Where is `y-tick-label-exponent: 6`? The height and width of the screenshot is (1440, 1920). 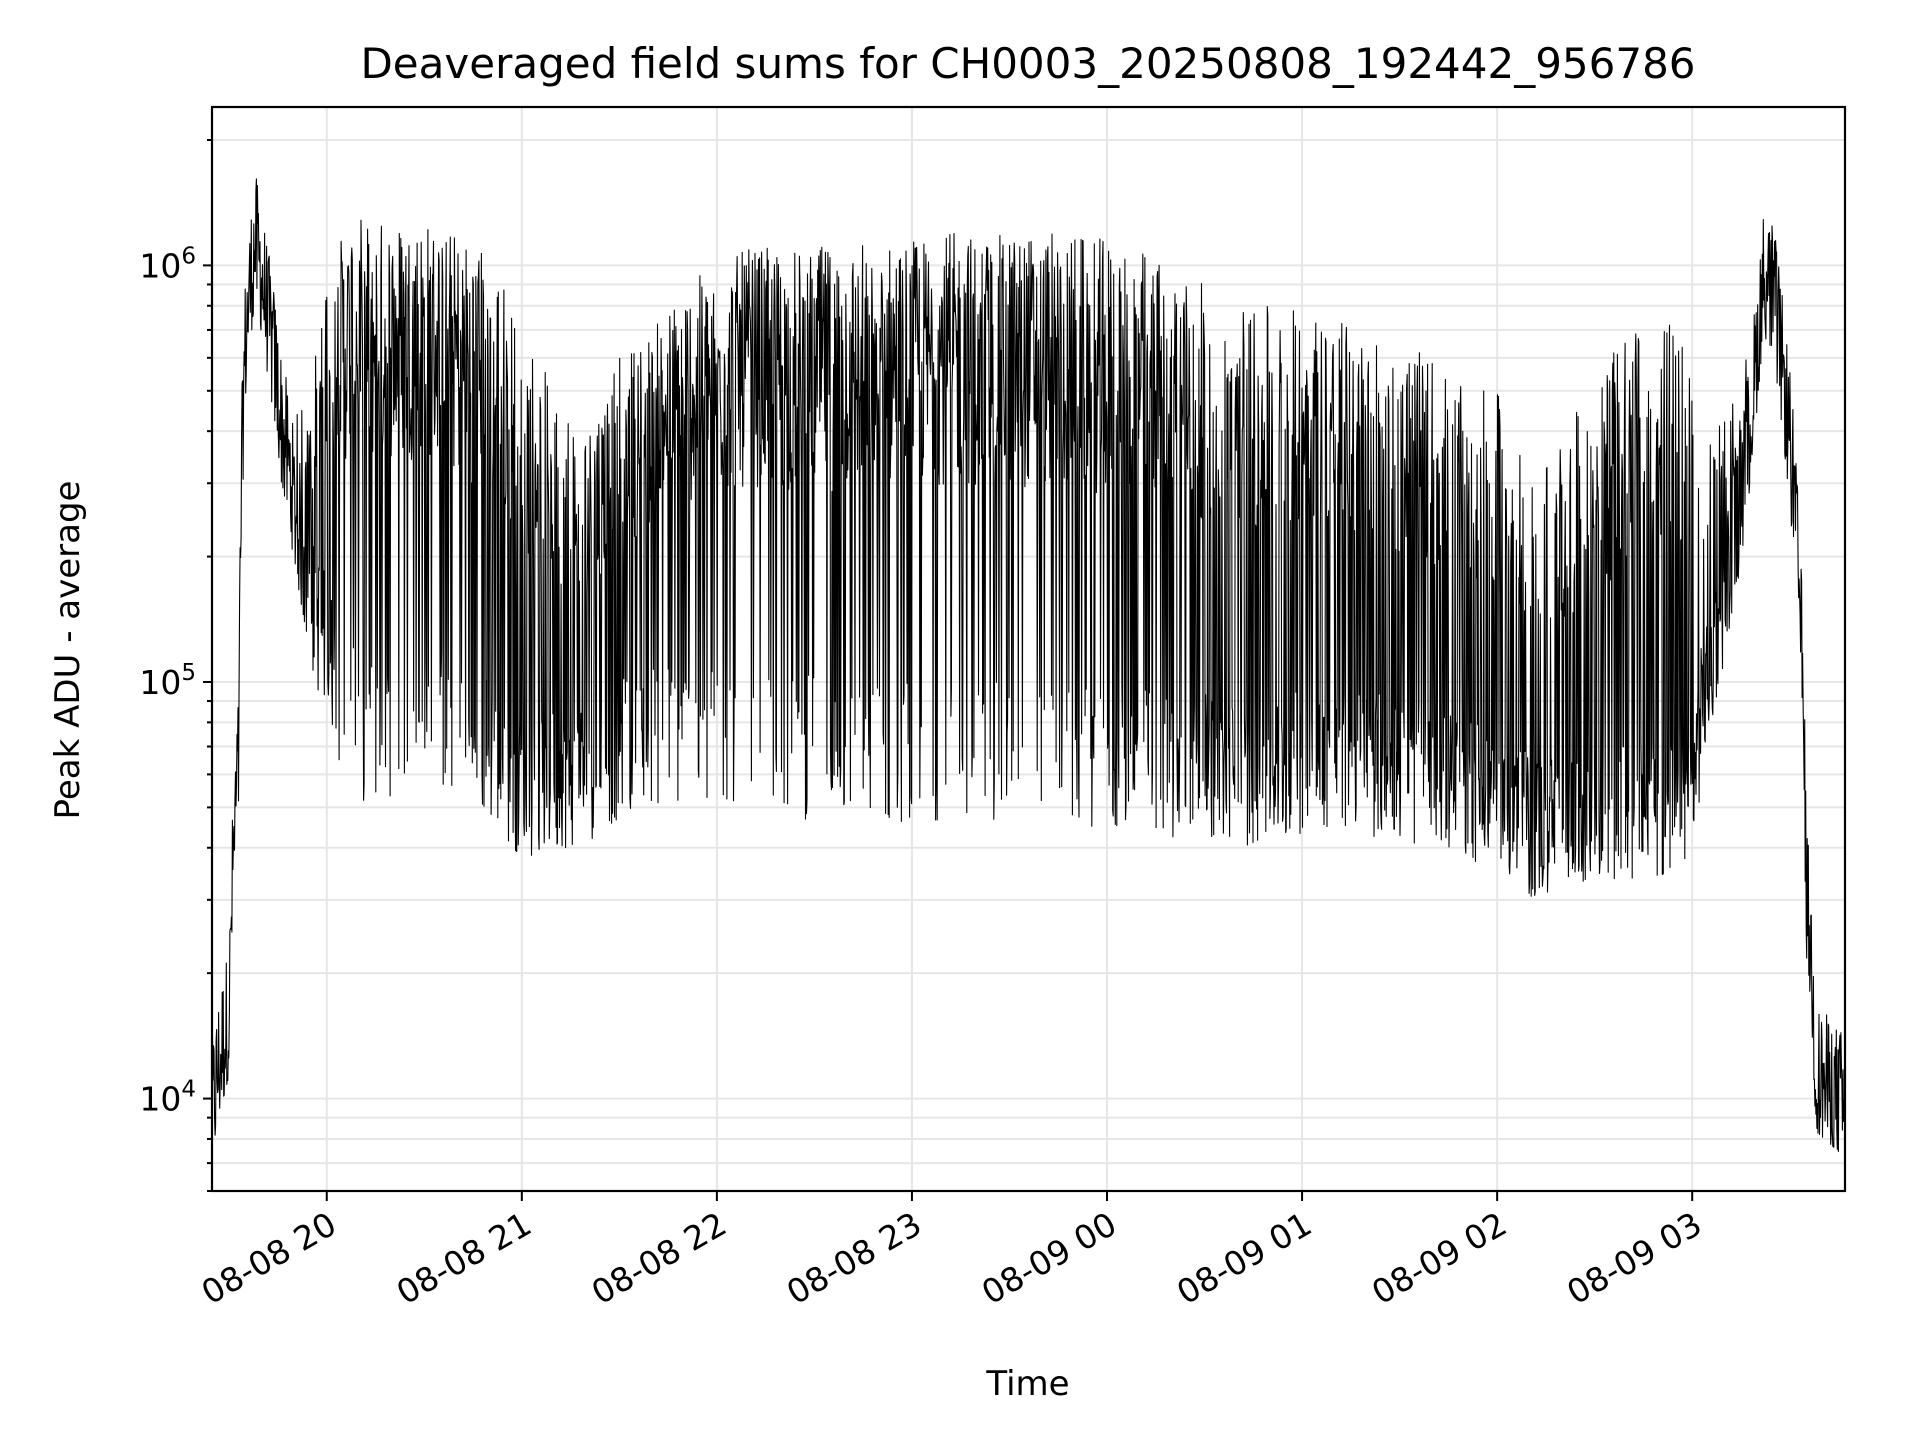 y-tick-label-exponent: 6 is located at coordinates (188, 256).